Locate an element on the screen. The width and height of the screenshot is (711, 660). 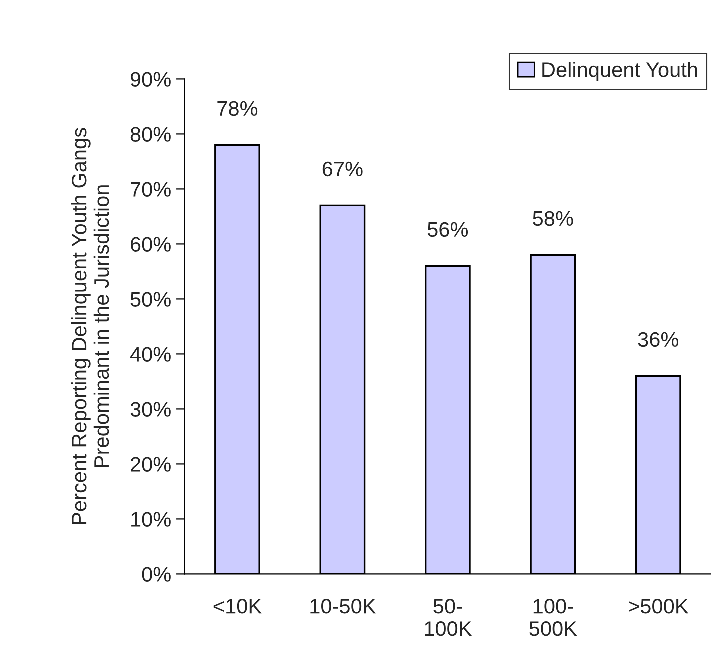
x-tick-label: 100- 500K is located at coordinates (554, 617).